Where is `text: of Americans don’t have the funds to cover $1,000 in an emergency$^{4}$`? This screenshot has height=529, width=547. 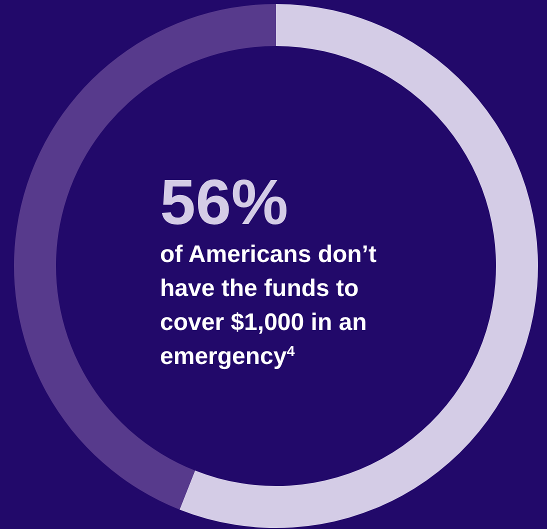 text: of Americans don’t have the funds to cover $1,000 in an emergency$^{4}$ is located at coordinates (268, 305).